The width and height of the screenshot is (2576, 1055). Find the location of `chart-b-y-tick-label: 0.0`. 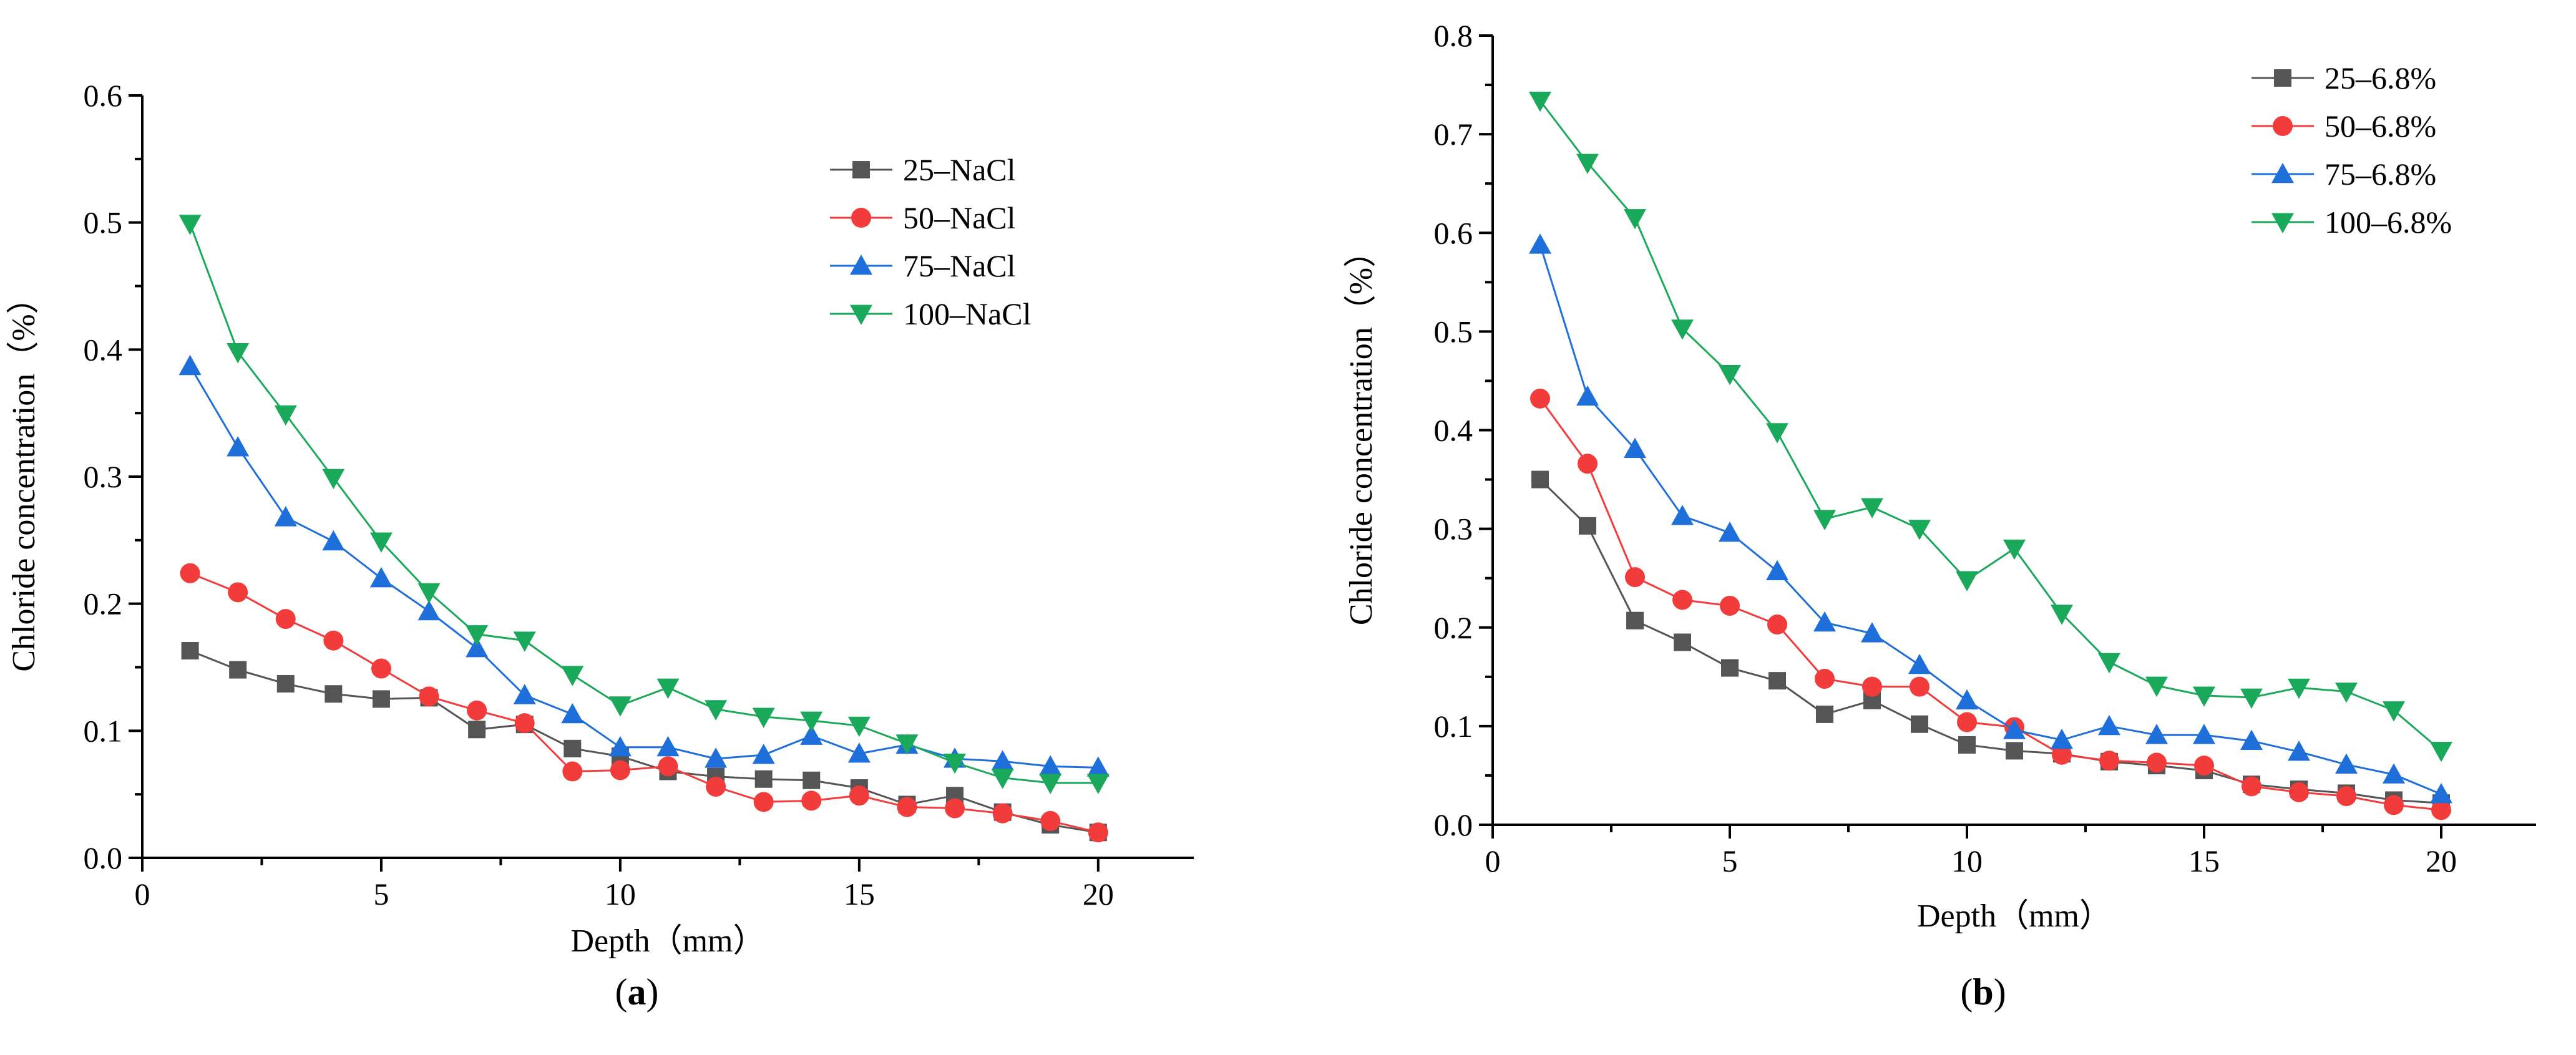

chart-b-y-tick-label: 0.0 is located at coordinates (1453, 825).